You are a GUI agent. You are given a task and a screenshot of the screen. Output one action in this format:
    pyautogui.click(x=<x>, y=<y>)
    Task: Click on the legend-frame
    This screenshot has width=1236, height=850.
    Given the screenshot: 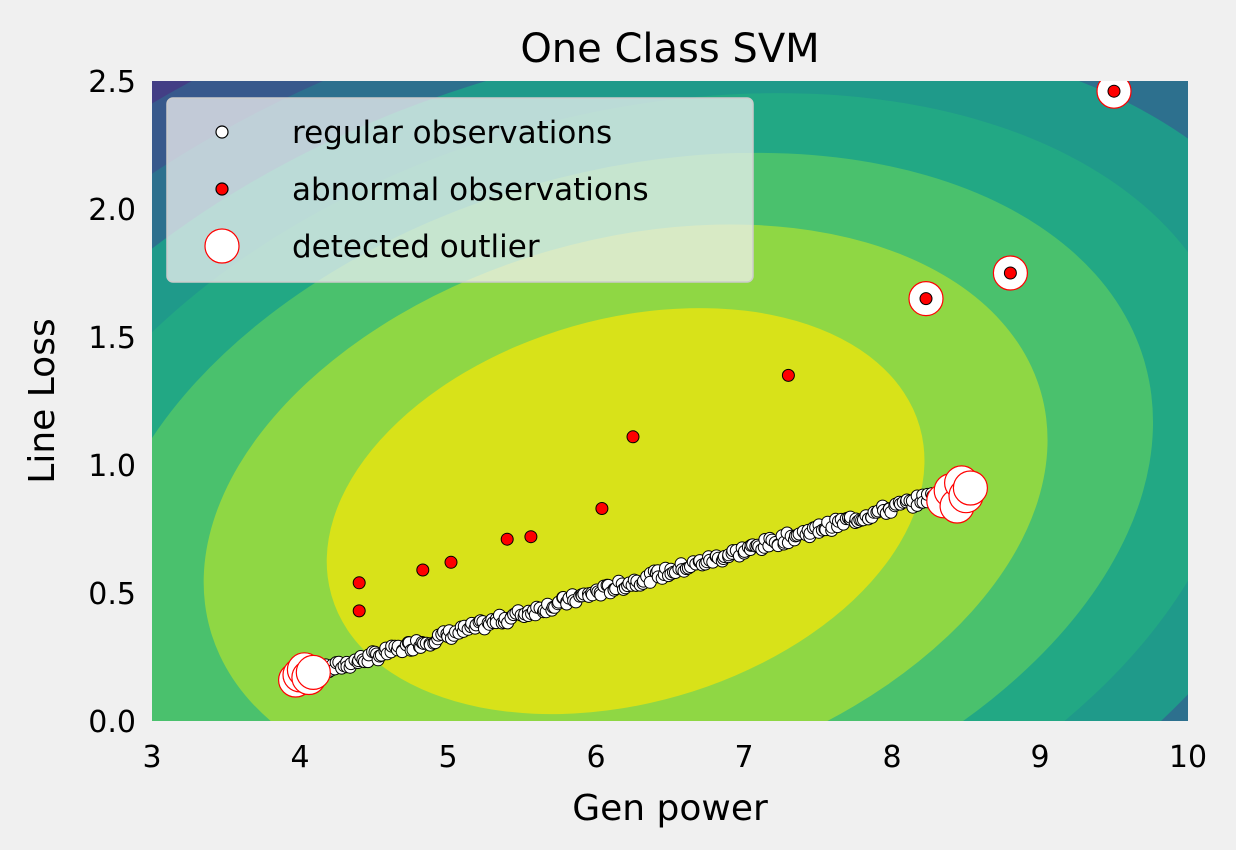 What is the action you would take?
    pyautogui.click(x=460, y=190)
    